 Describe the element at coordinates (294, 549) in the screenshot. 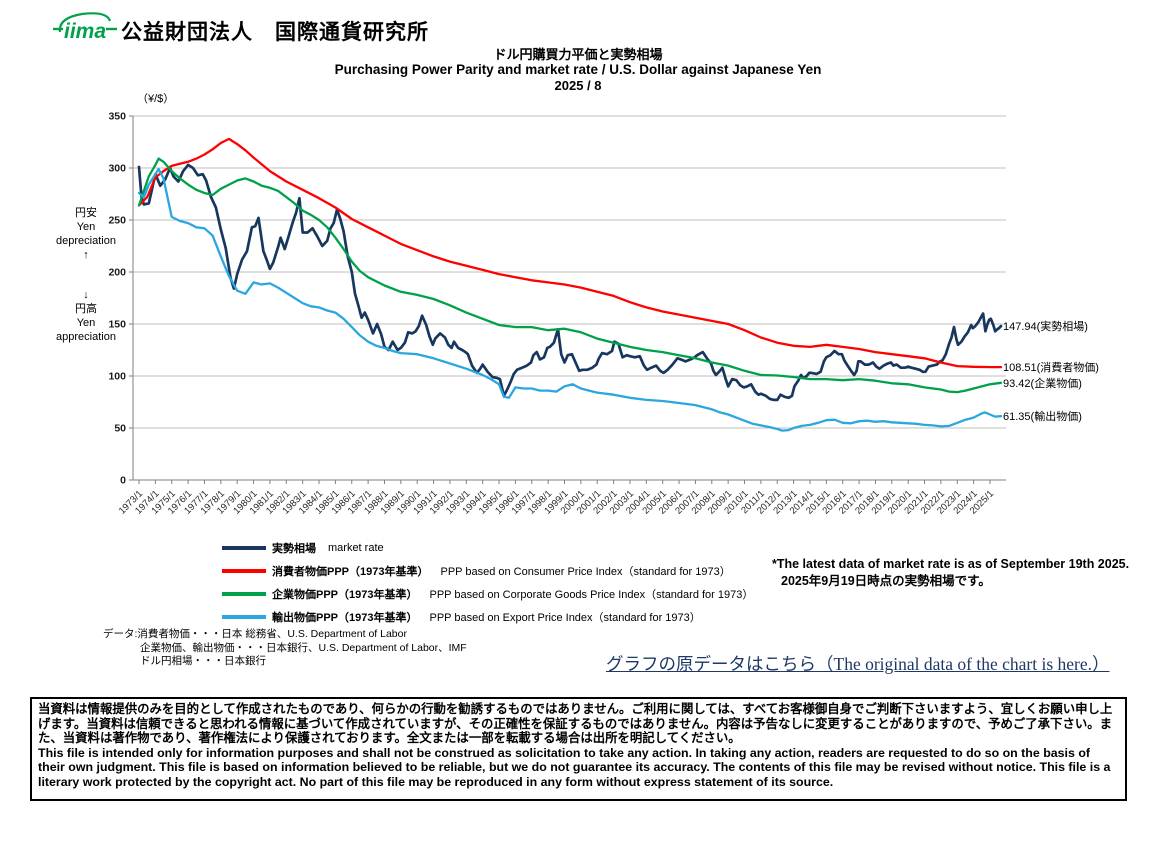

I see `legend-label-ja: 実勢相場` at that location.